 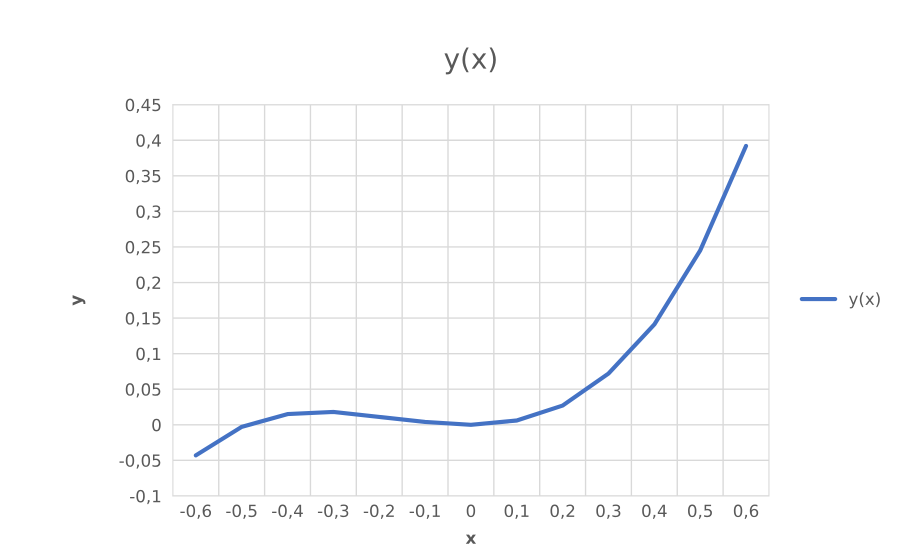 I want to click on x-axis-title: x, so click(x=471, y=539).